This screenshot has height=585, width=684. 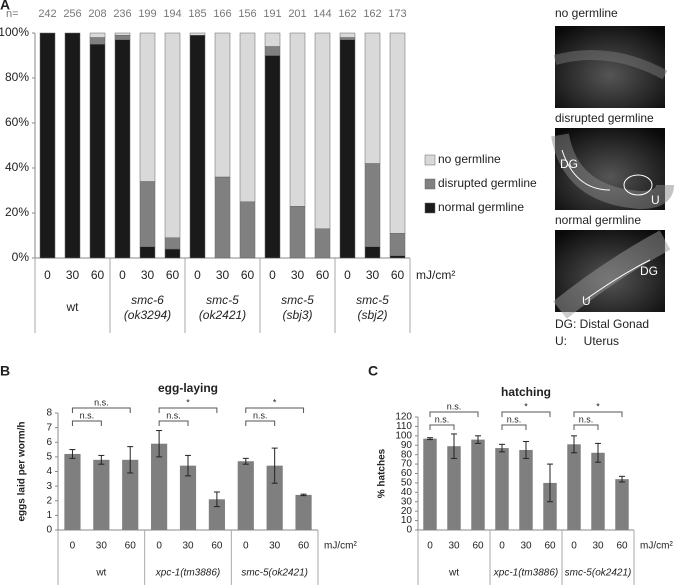 What do you see at coordinates (22, 471) in the screenshot?
I see `y-axis-label: eggs laid per worm/h` at bounding box center [22, 471].